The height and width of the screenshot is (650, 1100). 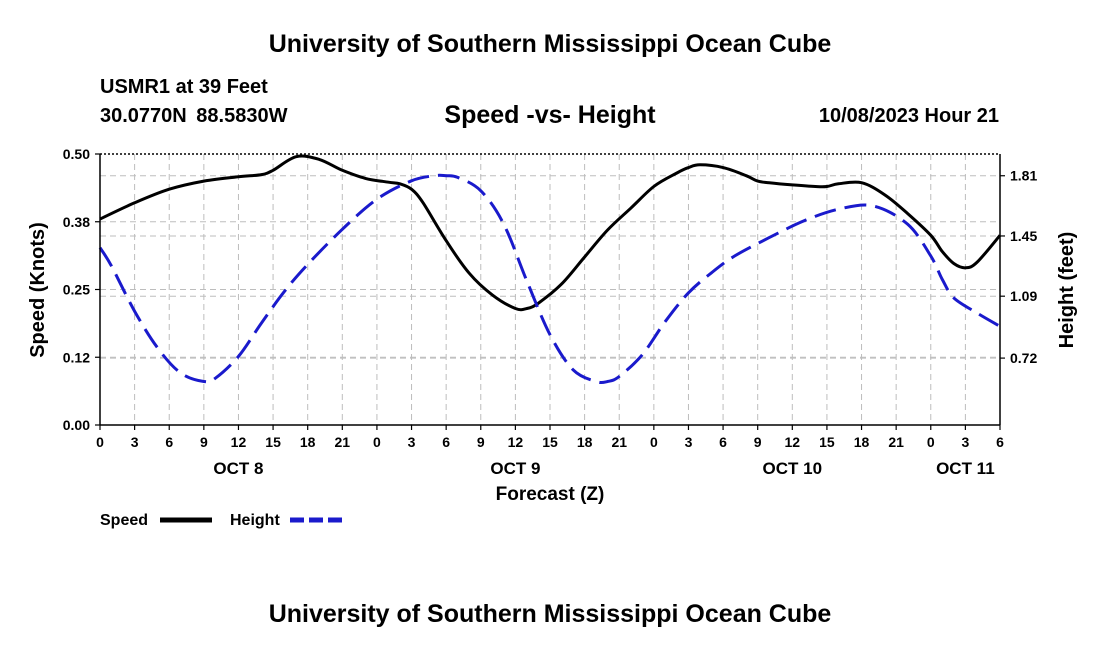 What do you see at coordinates (238, 468) in the screenshot?
I see `day-label: OCT 8` at bounding box center [238, 468].